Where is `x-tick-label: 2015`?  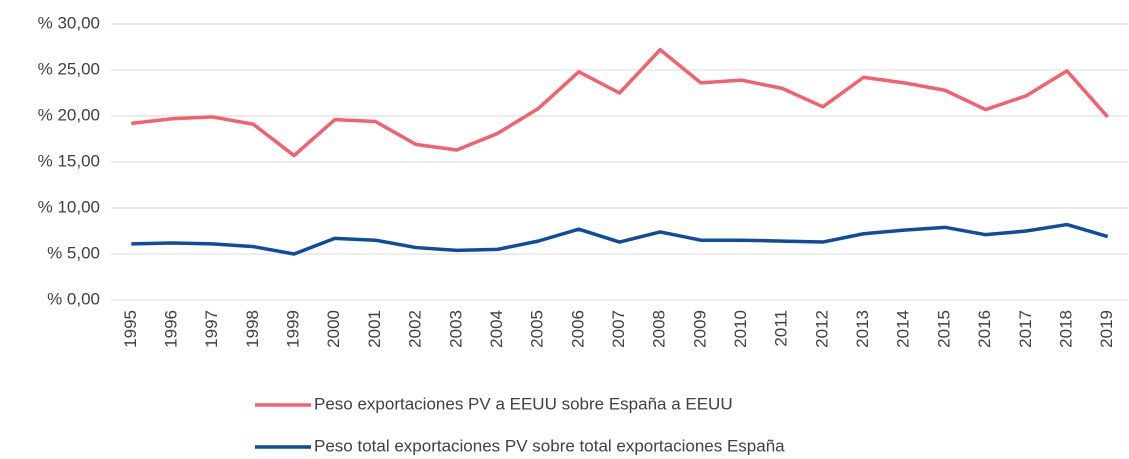
x-tick-label: 2015 is located at coordinates (943, 329).